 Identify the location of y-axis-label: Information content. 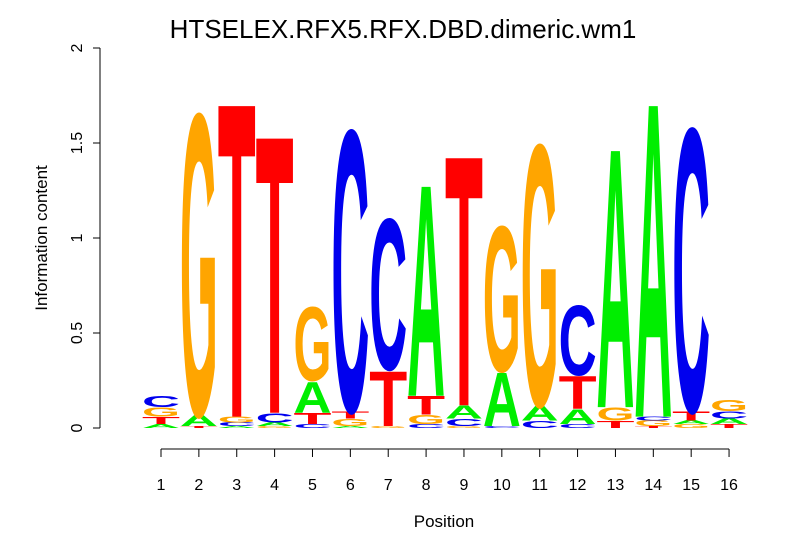
(41, 238).